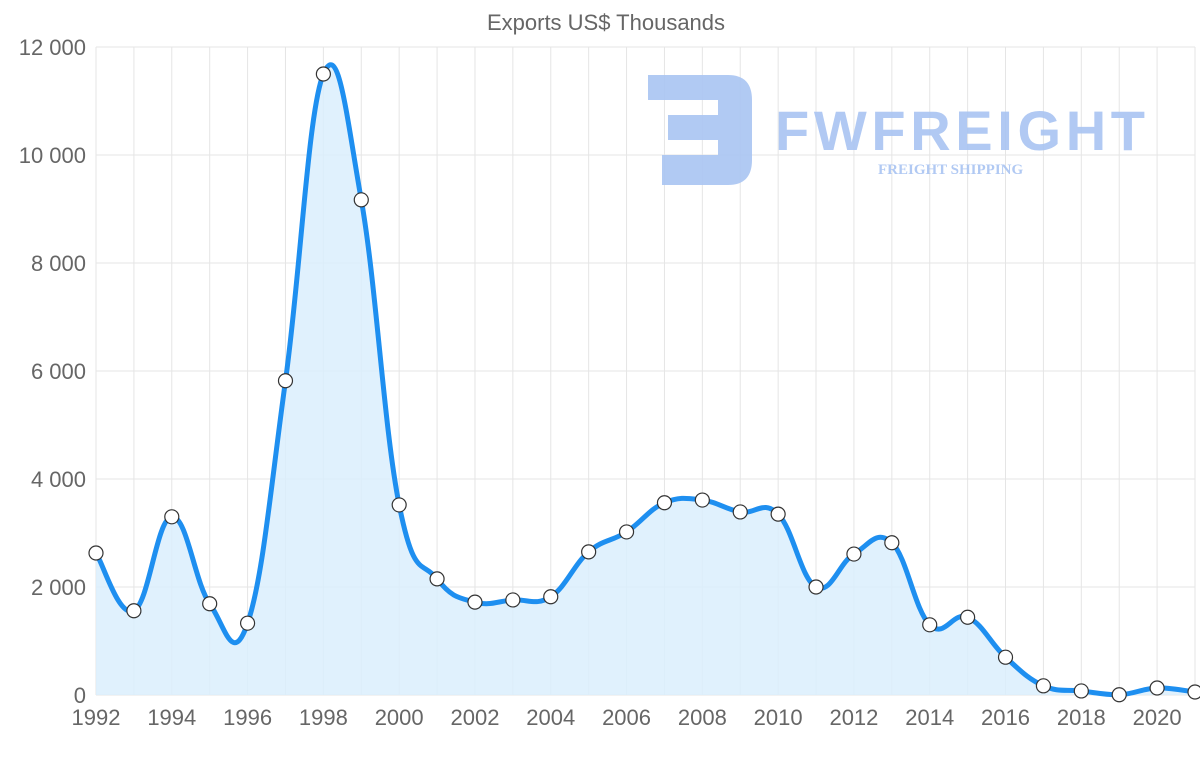  I want to click on watermark-logo: FWFREIGHT FREIGHT SHIPPING, so click(896, 130).